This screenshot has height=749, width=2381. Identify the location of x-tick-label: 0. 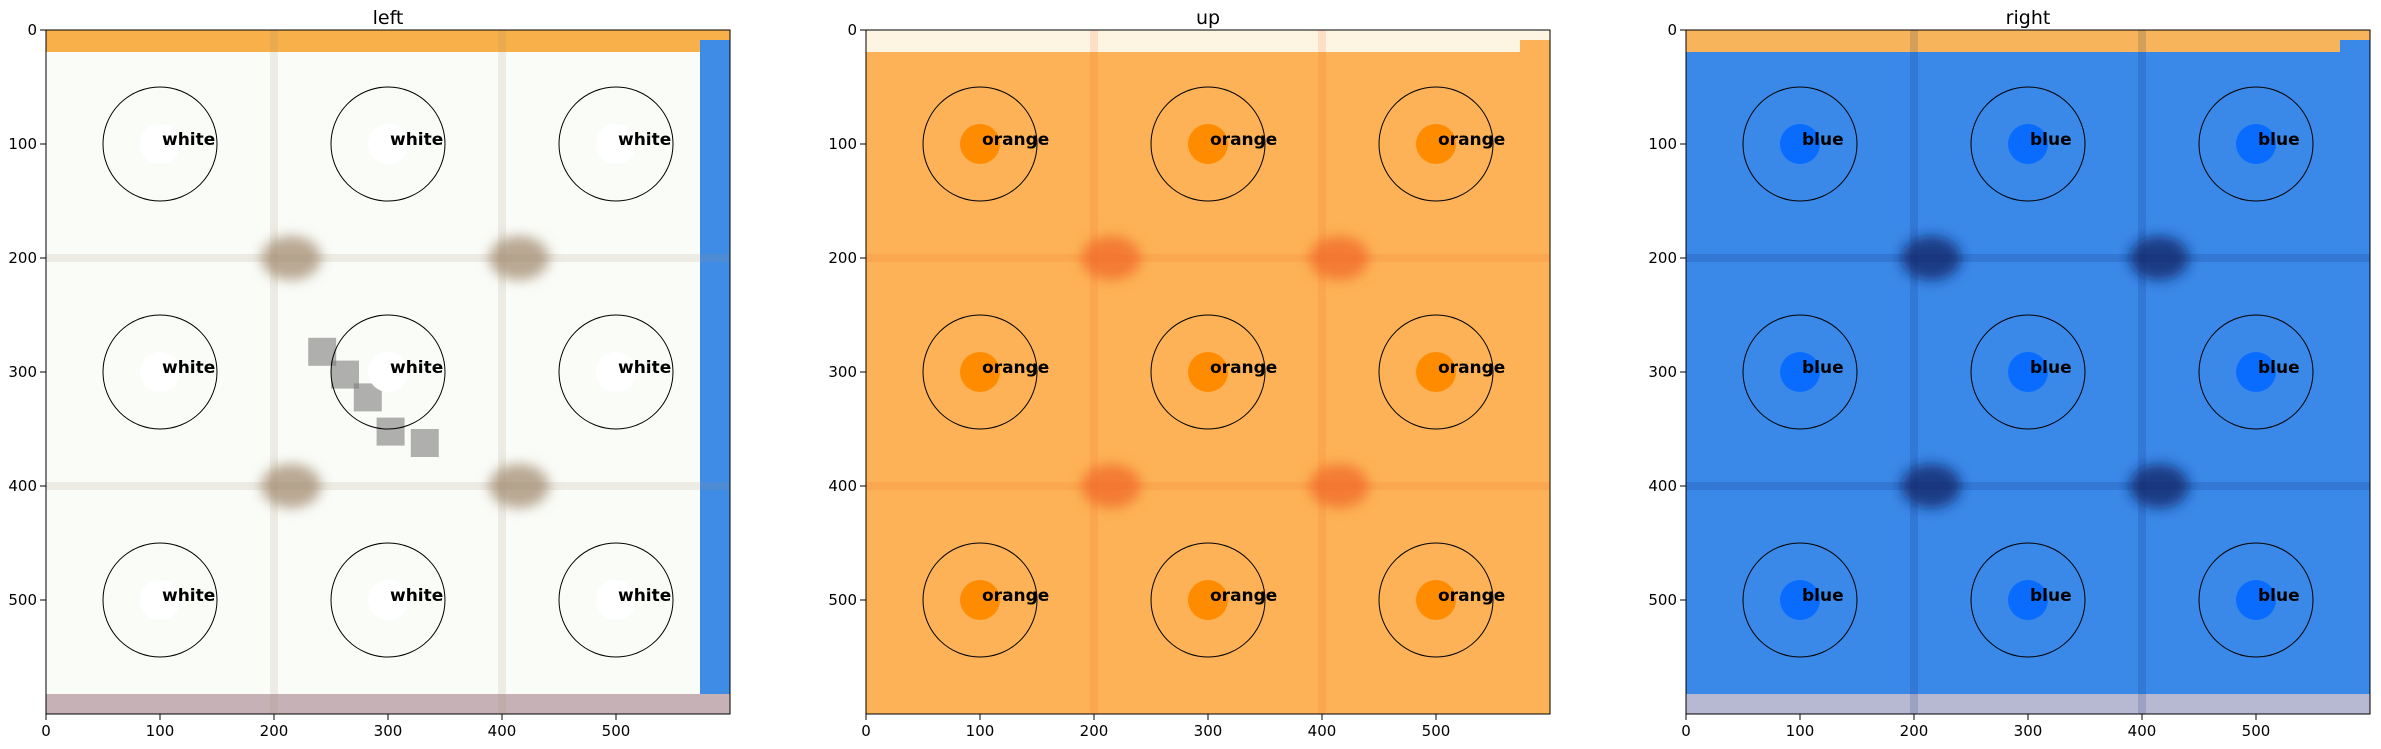
(866, 731).